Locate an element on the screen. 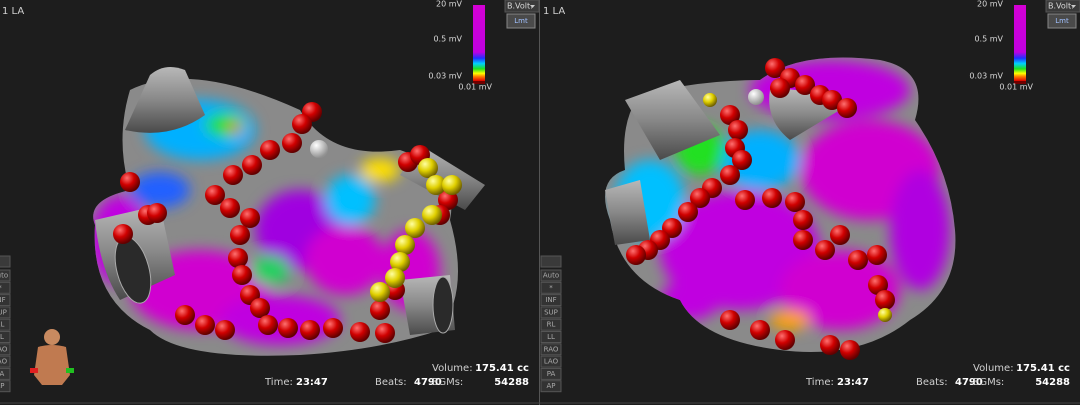 This screenshot has width=1080, height=405. scale-label: 20 mV is located at coordinates (990, 4).